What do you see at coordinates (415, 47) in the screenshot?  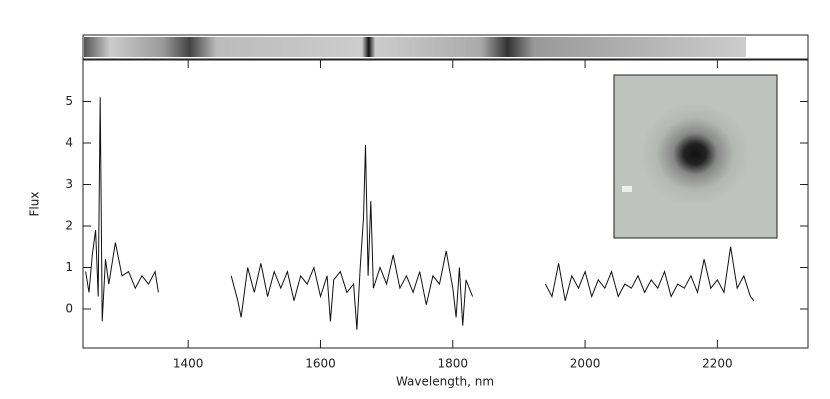 I see `spectrum-strip-image` at bounding box center [415, 47].